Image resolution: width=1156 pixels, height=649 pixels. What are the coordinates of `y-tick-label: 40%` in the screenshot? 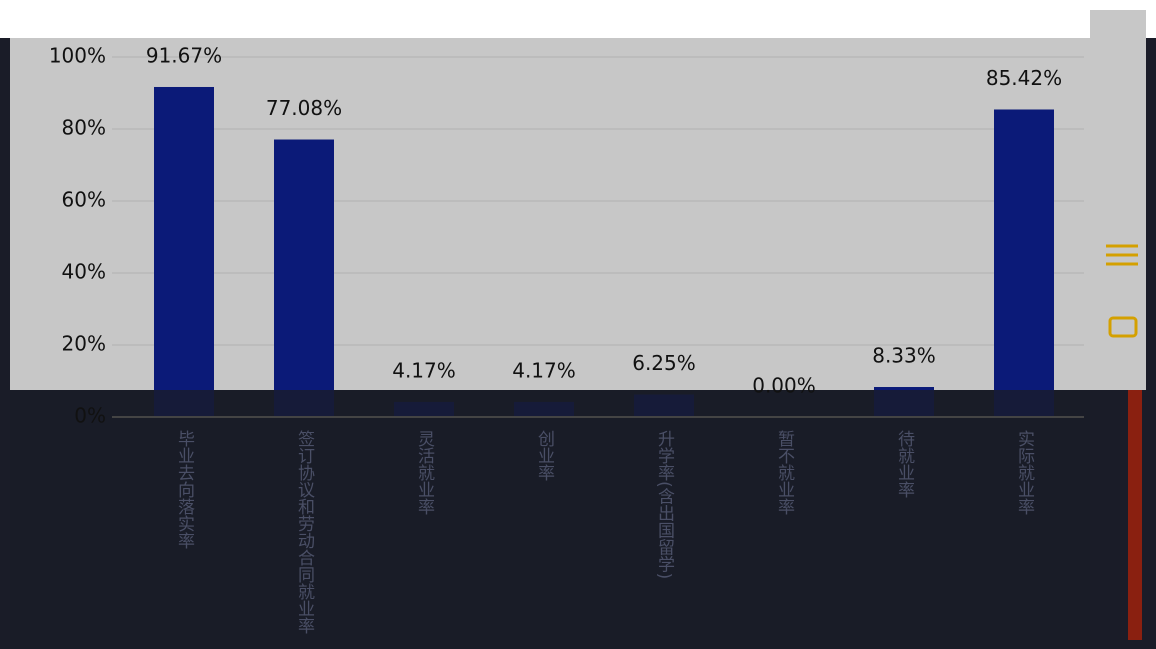 It's located at (84, 272).